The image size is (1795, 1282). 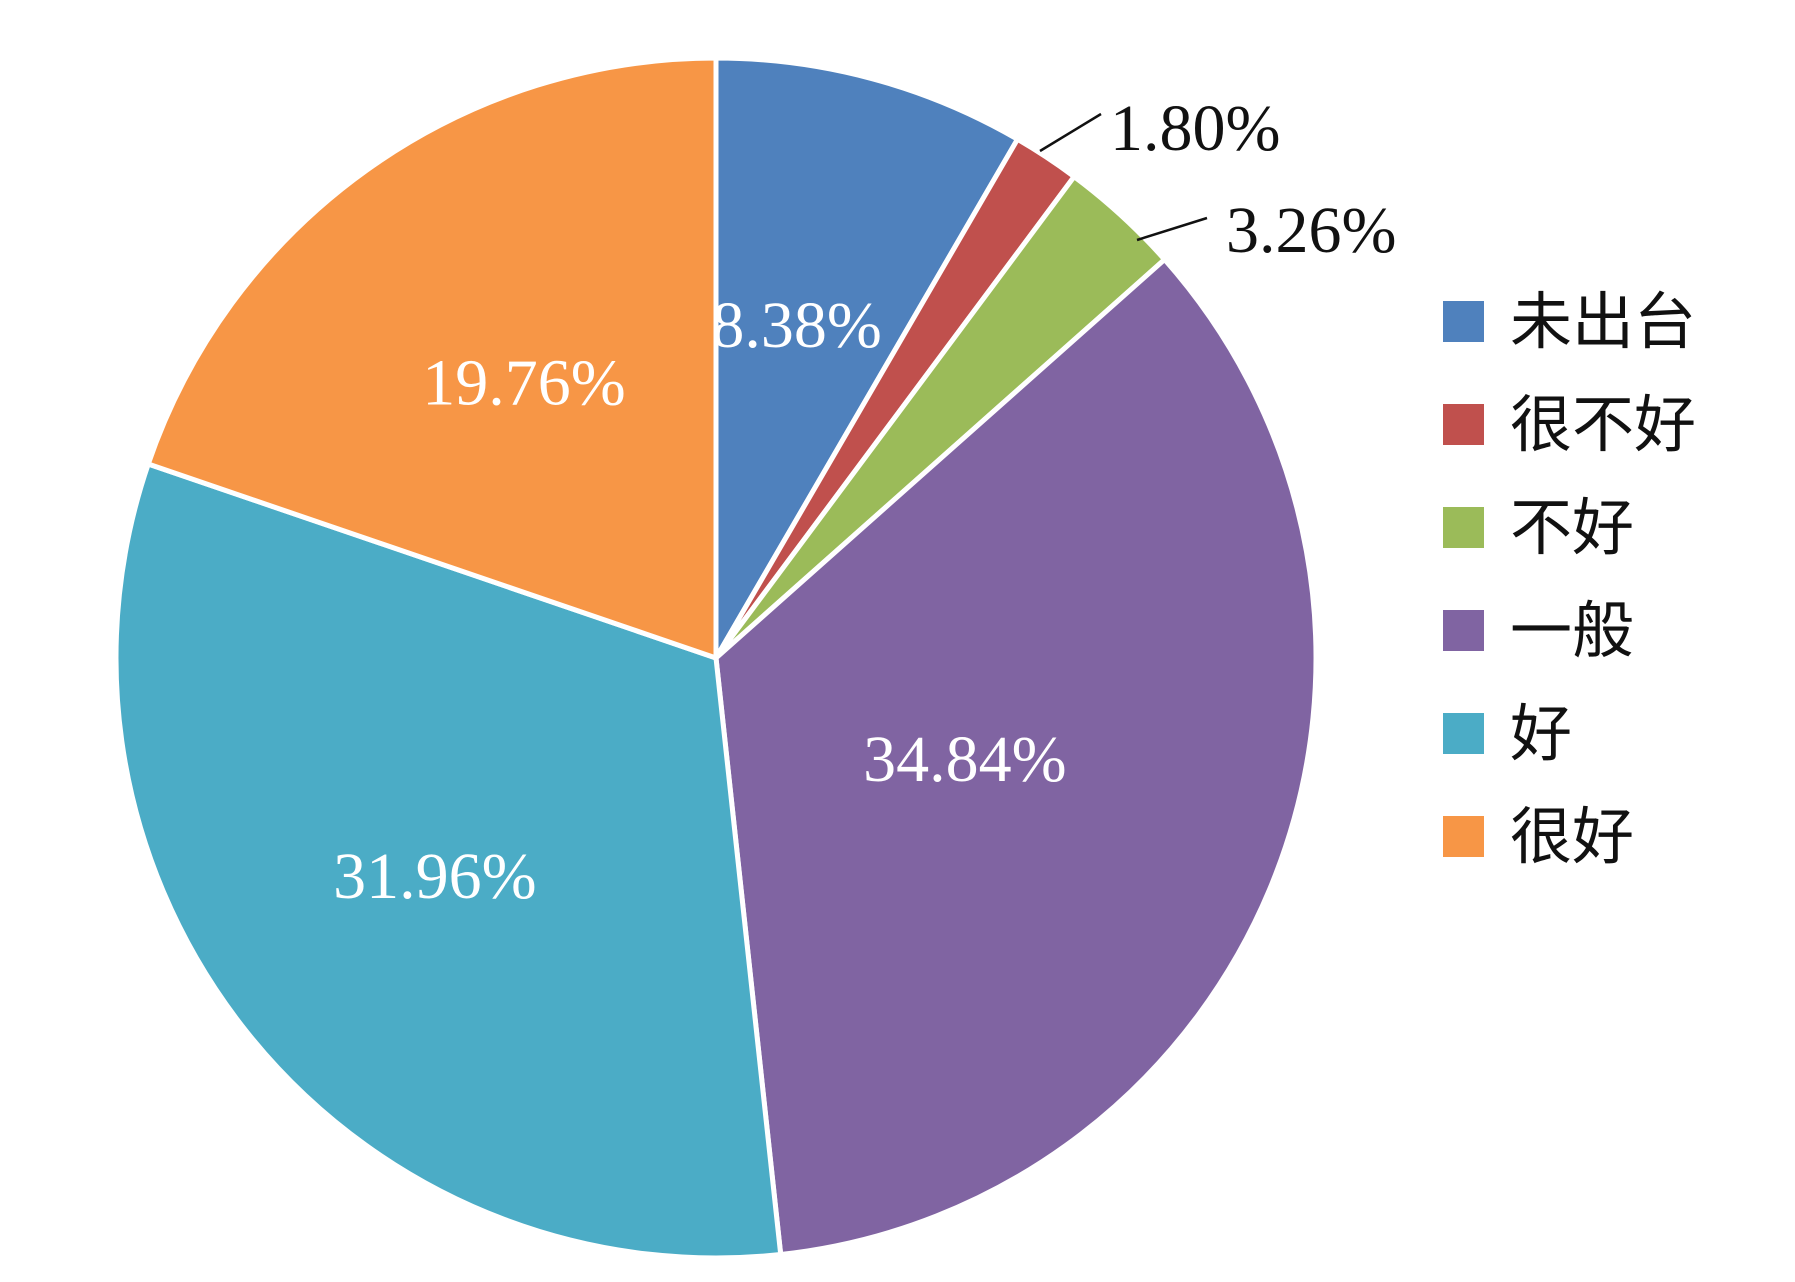 I want to click on legend-item: 很不好, so click(x=1608, y=424).